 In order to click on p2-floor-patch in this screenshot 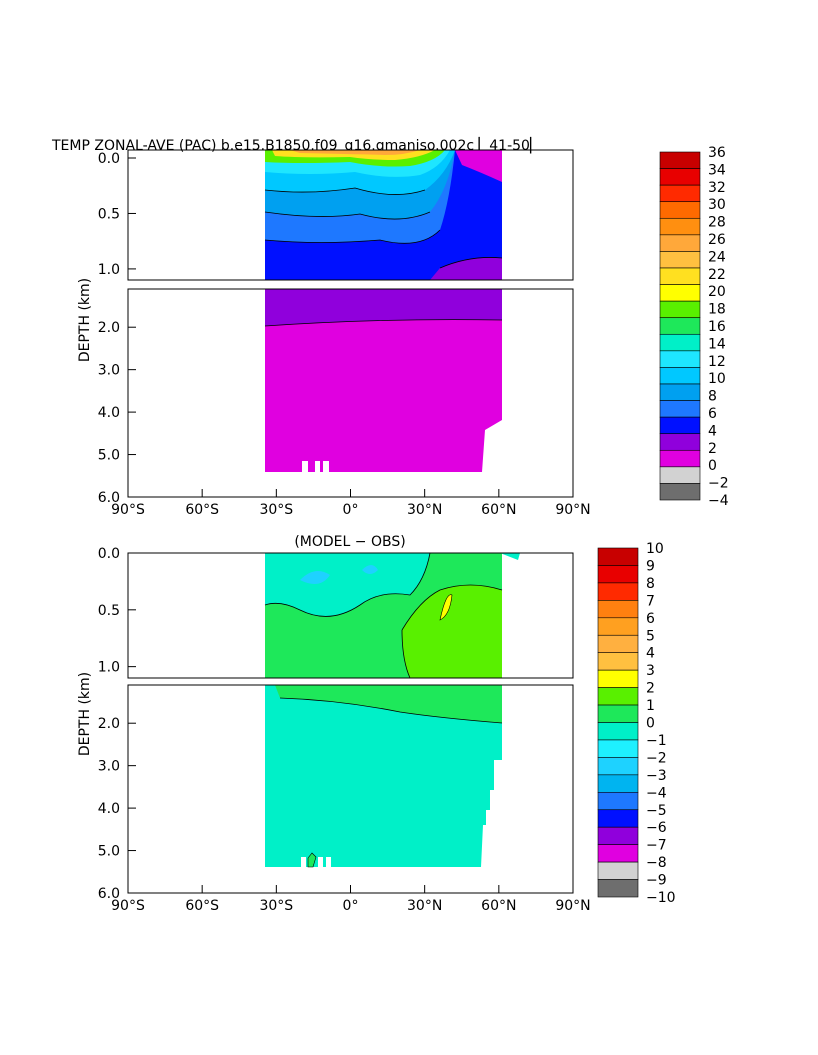, I will do `click(312, 860)`.